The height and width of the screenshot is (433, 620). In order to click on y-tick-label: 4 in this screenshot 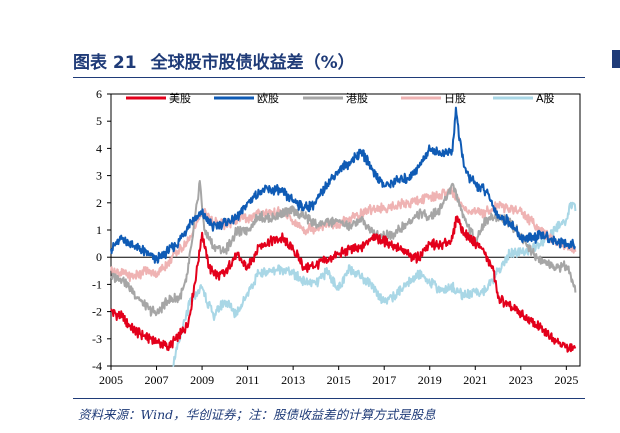, I will do `click(99, 148)`.